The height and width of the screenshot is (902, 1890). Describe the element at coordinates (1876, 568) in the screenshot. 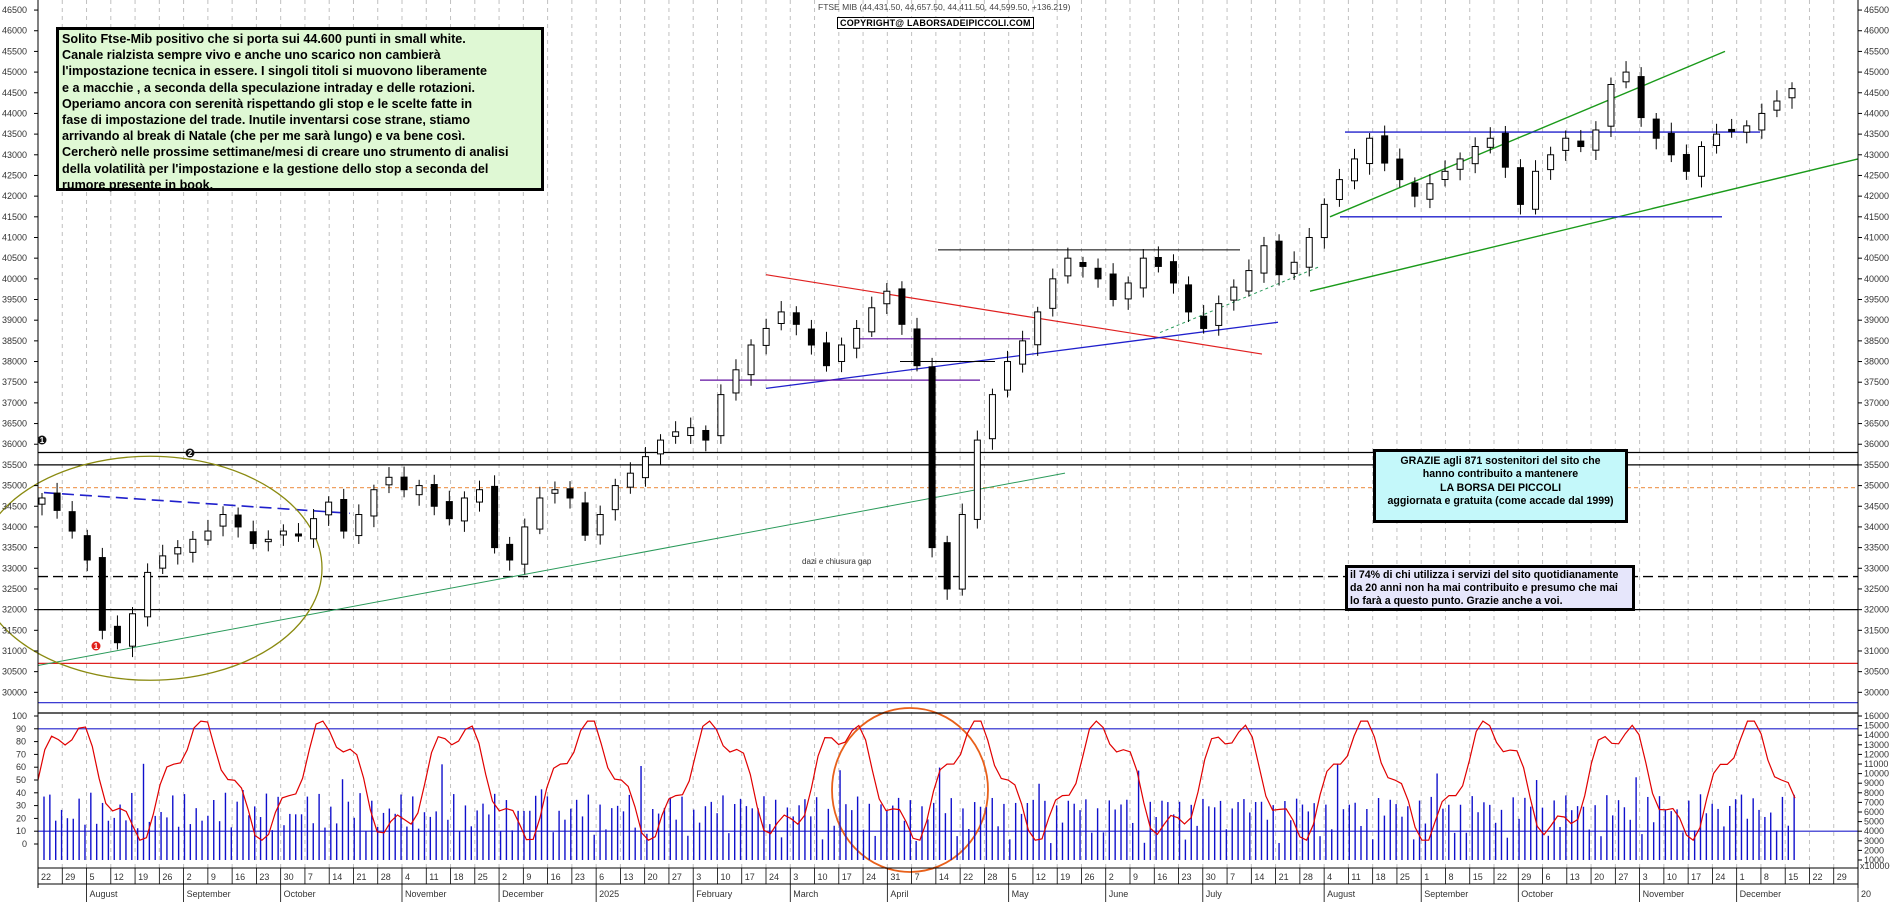

I see `svg-text: 33000` at that location.